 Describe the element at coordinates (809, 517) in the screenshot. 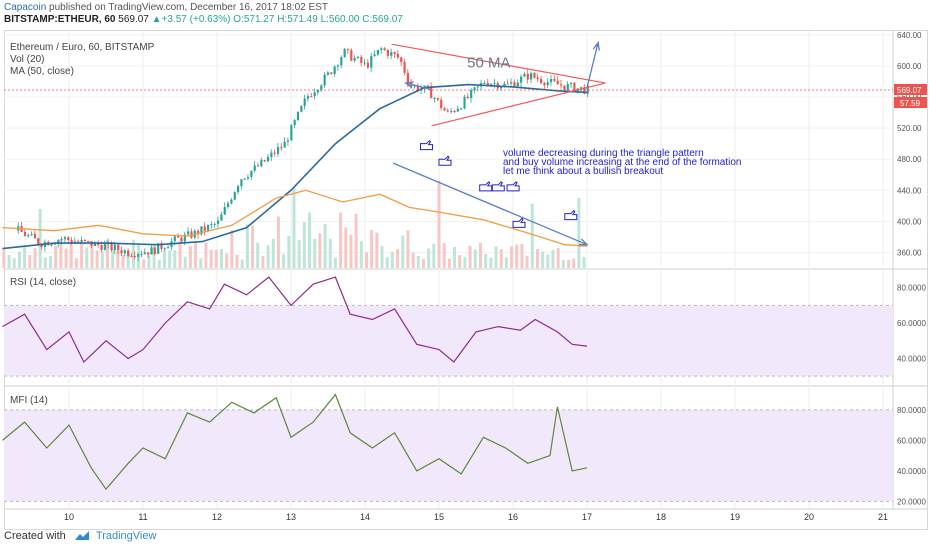

I see `x-tick-label: 20` at that location.